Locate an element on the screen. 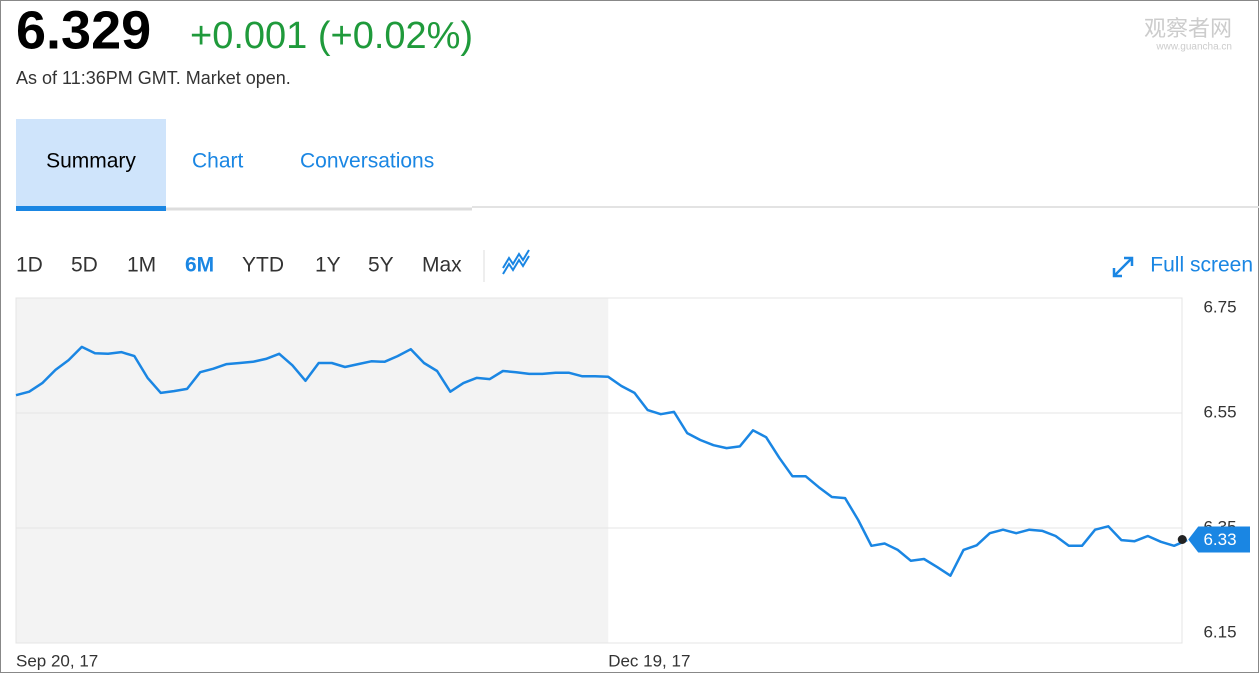 This screenshot has height=673, width=1259. range-button: 6M is located at coordinates (199, 265).